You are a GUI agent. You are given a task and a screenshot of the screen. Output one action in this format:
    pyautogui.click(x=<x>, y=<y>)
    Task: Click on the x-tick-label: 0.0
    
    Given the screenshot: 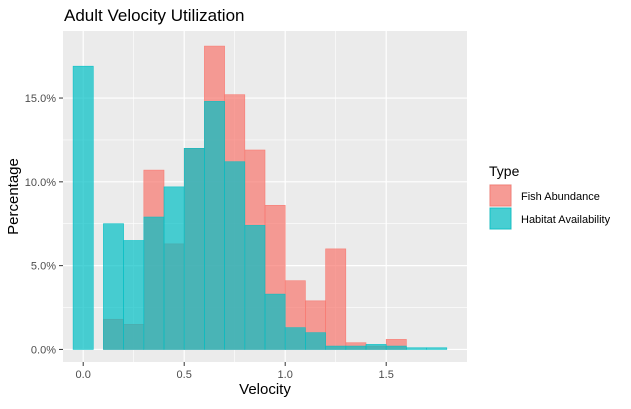 What is the action you would take?
    pyautogui.click(x=83, y=375)
    